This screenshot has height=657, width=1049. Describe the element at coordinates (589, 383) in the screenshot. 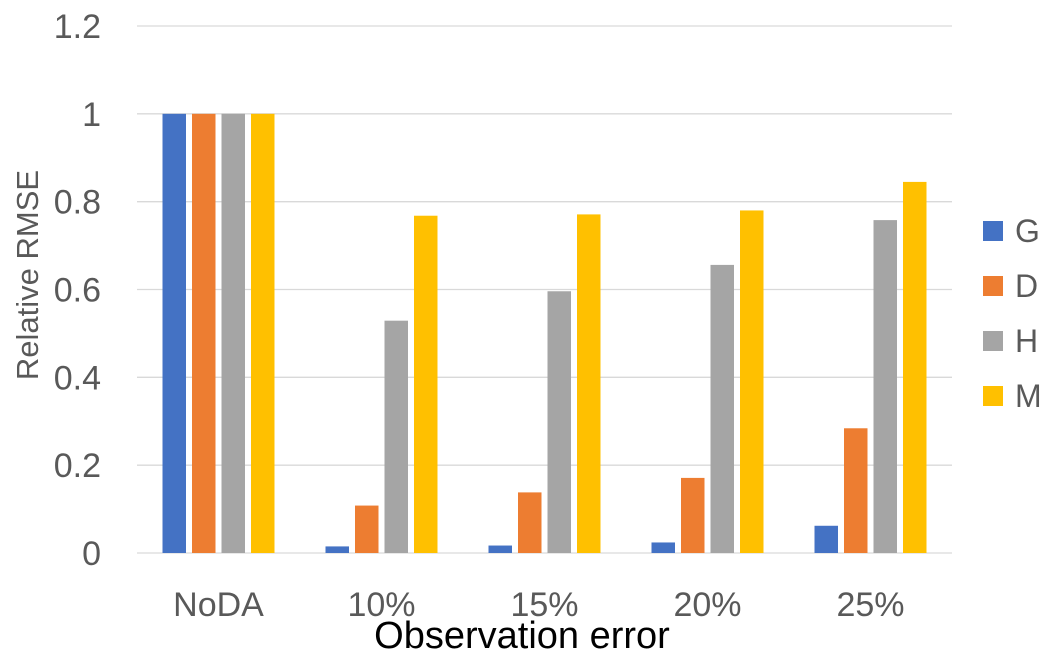

I see `bar-M-15%` at that location.